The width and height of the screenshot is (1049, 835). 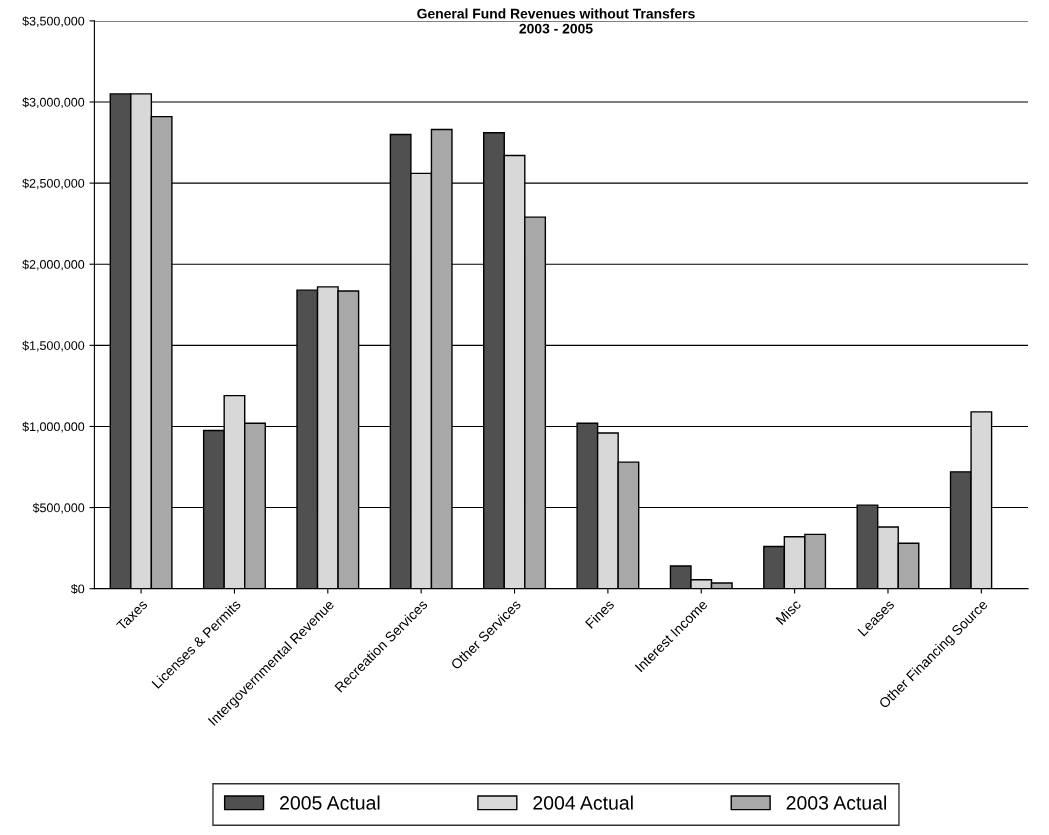 What do you see at coordinates (836, 802) in the screenshot?
I see `legend-label: 2003 Actual` at bounding box center [836, 802].